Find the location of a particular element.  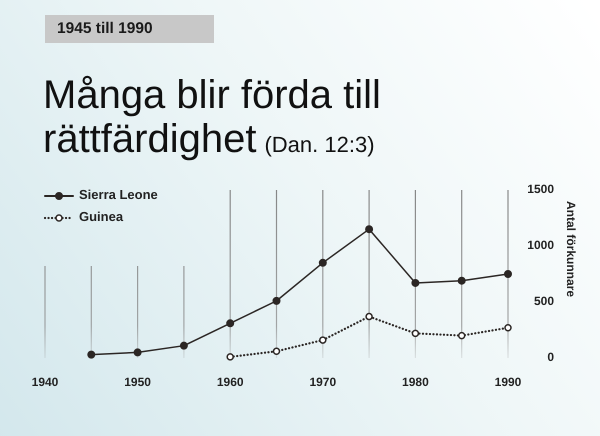

x-tick-label: 1960 is located at coordinates (230, 382).